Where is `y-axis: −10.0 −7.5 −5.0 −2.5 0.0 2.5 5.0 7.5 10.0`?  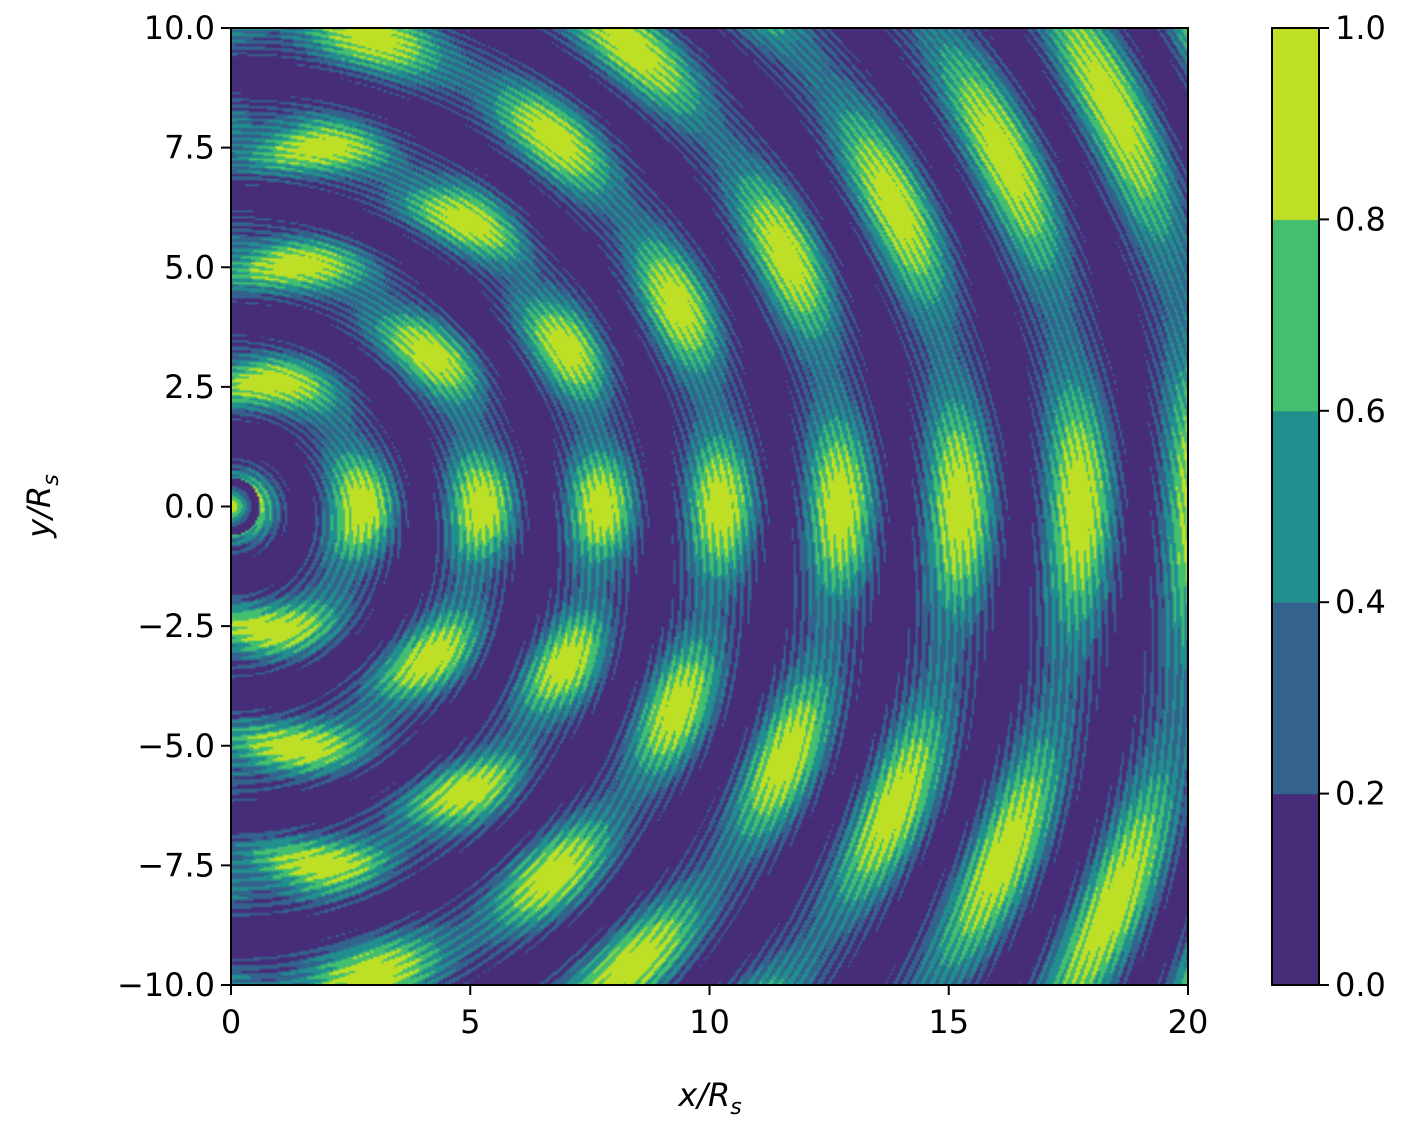 y-axis: −10.0 −7.5 −5.0 −2.5 0.0 2.5 5.0 7.5 10.0 is located at coordinates (174, 506).